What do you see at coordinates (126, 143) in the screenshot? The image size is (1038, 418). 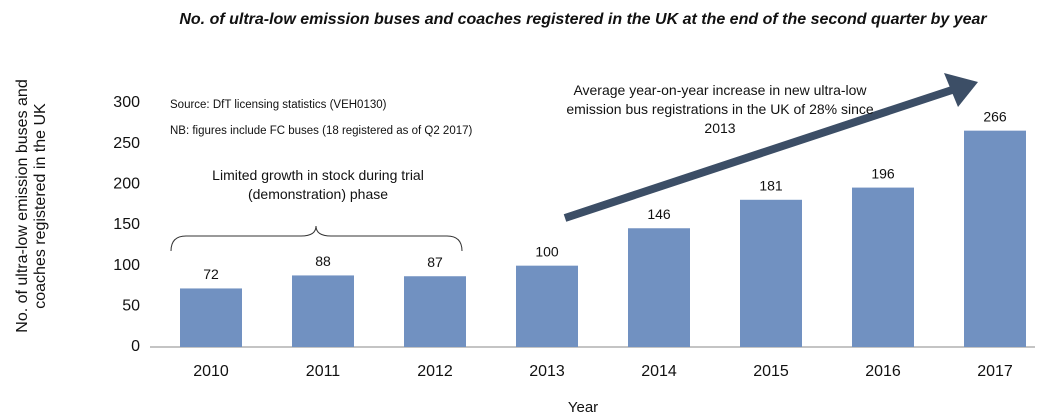 I see `y-tick-label: 250` at bounding box center [126, 143].